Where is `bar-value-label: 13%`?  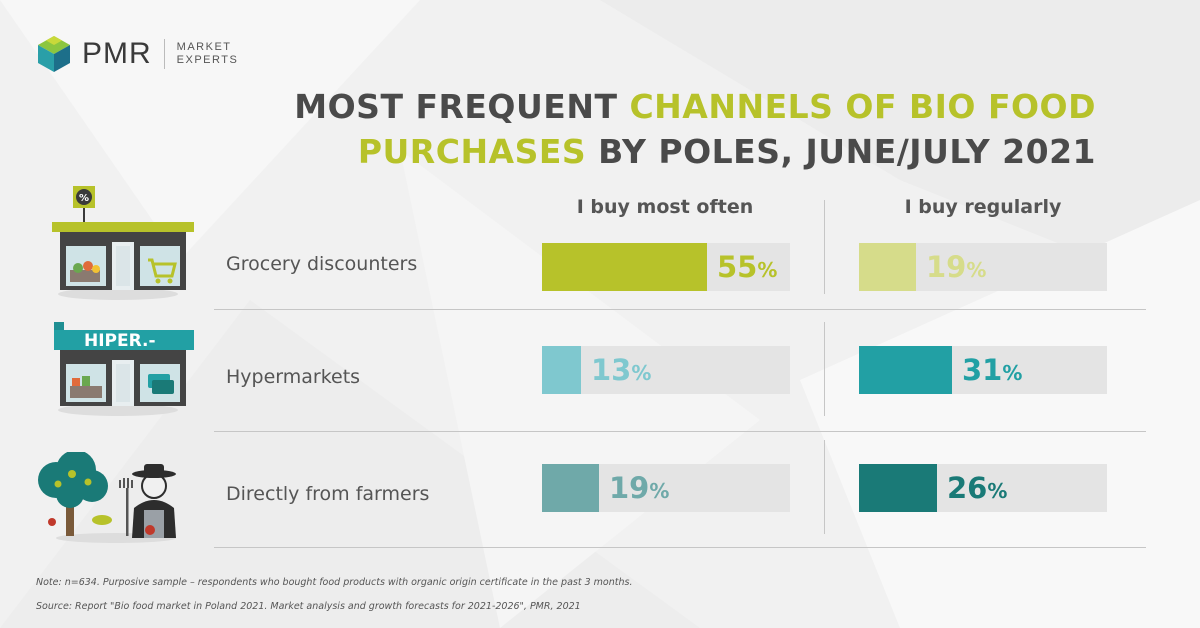 bar-value-label: 13% is located at coordinates (621, 370).